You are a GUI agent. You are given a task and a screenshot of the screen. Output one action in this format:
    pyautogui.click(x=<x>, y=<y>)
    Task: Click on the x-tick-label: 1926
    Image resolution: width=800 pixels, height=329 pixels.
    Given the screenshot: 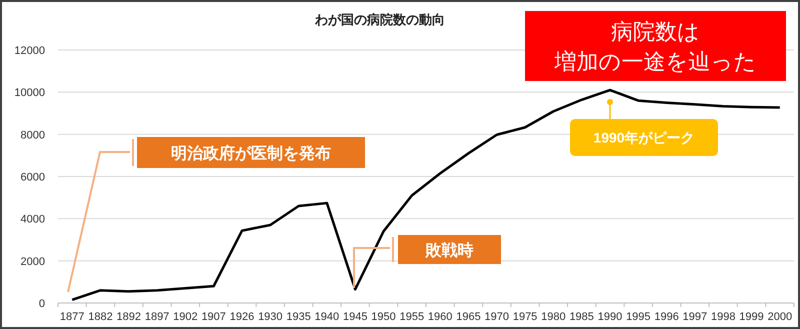 What is the action you would take?
    pyautogui.click(x=242, y=317)
    